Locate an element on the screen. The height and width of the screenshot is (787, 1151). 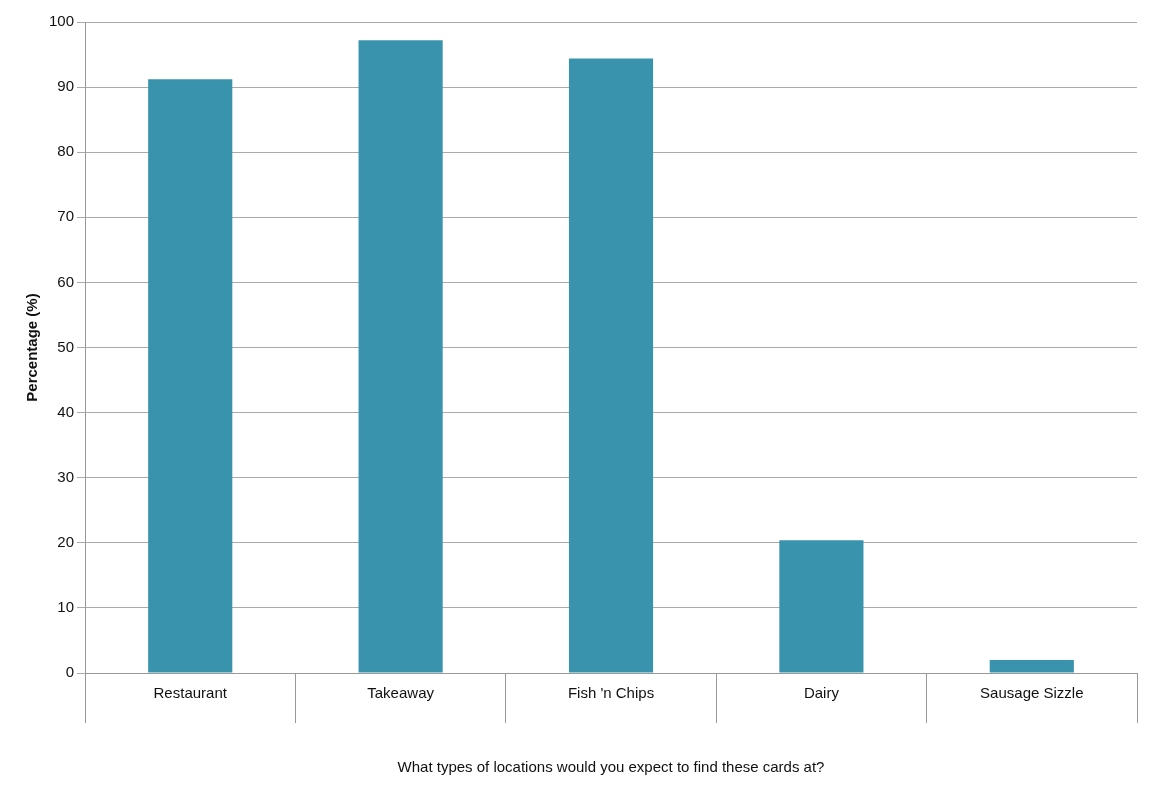
x-axis-title: What types of locations would you expect to find these cards at? is located at coordinates (611, 767).